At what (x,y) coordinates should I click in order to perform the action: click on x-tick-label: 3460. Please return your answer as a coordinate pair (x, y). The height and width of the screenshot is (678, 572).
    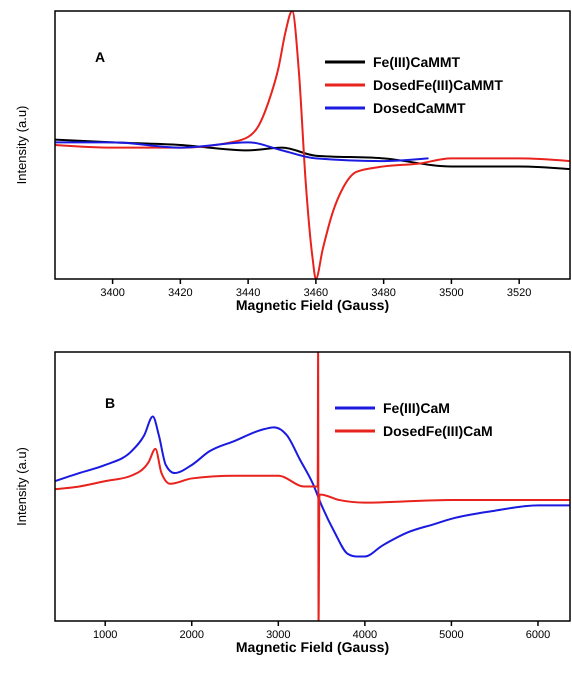
    Looking at the image, I should click on (316, 293).